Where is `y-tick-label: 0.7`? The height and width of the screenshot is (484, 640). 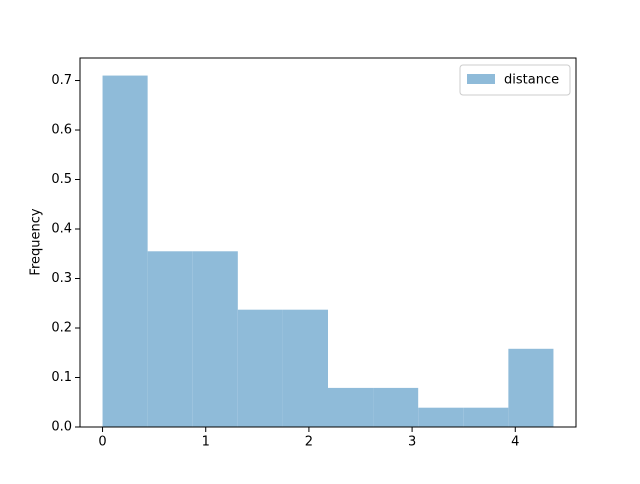 y-tick-label: 0.7 is located at coordinates (61, 80).